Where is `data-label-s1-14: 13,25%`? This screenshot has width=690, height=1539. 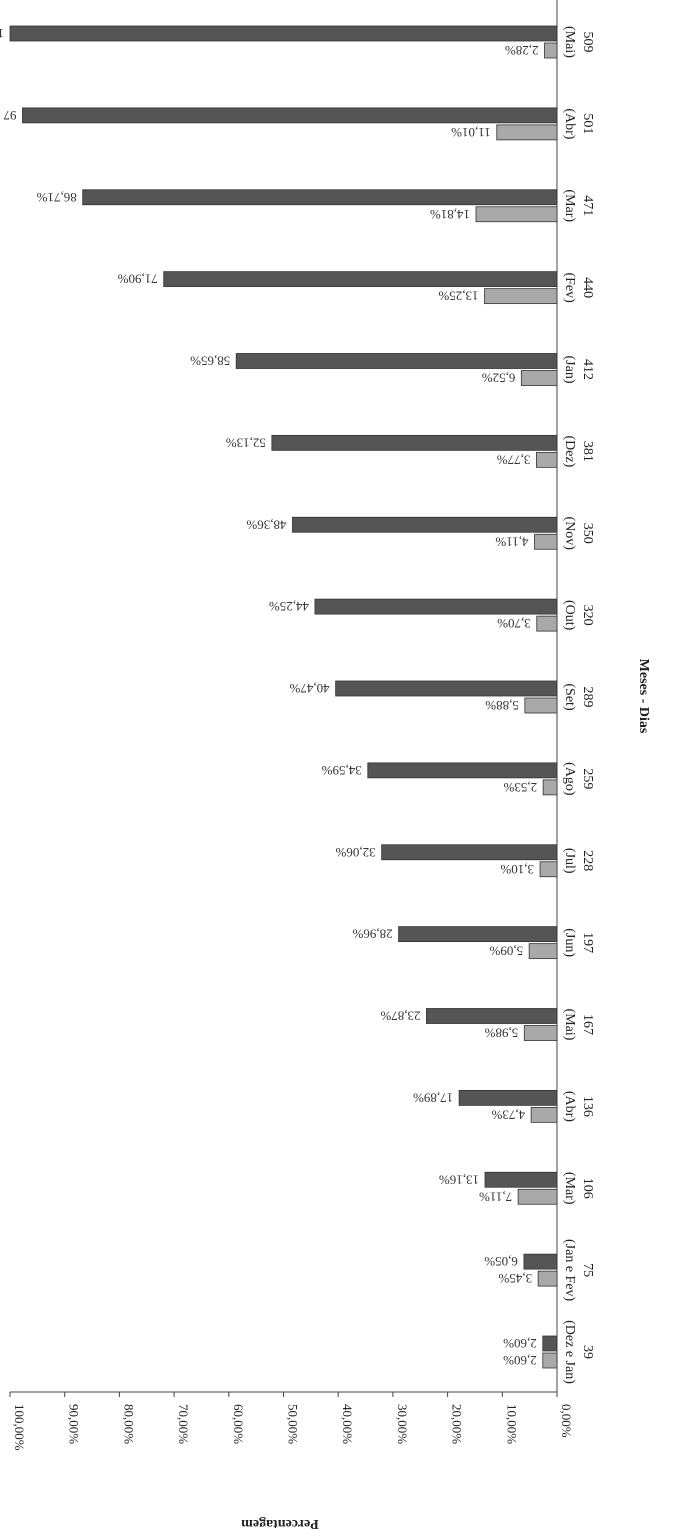 data-label-s1-14: 13,25% is located at coordinates (458, 296).